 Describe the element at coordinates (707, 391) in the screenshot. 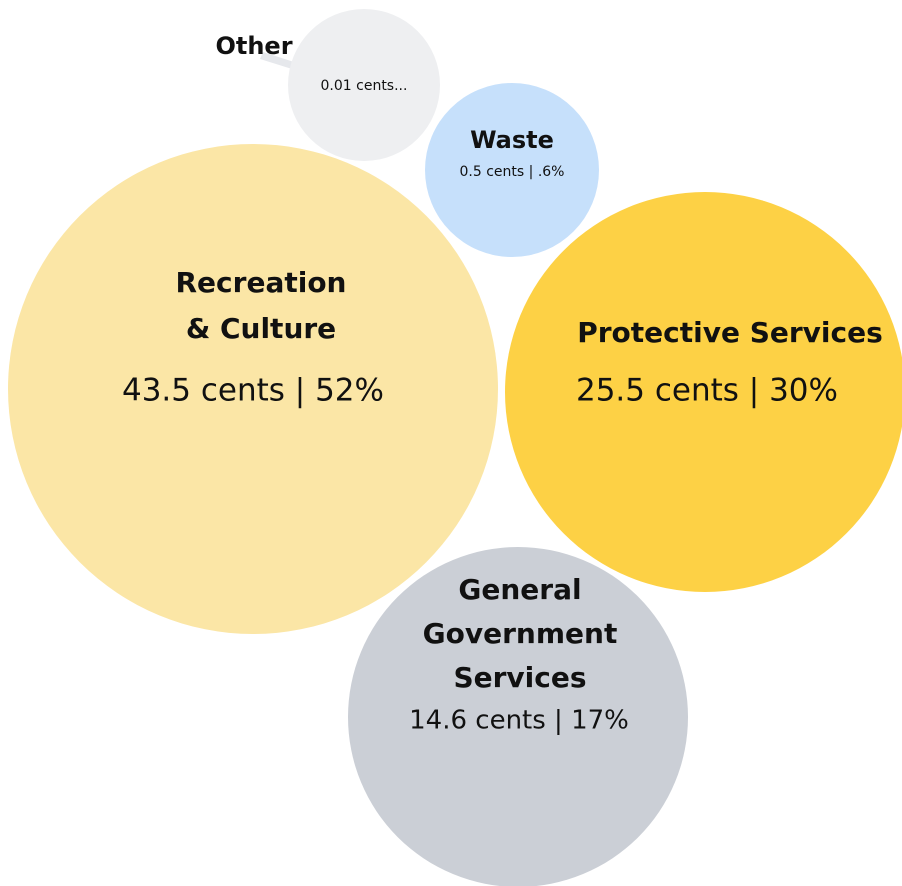

I see `bubble-protective-value-label: 25.5 cents | 30%` at that location.